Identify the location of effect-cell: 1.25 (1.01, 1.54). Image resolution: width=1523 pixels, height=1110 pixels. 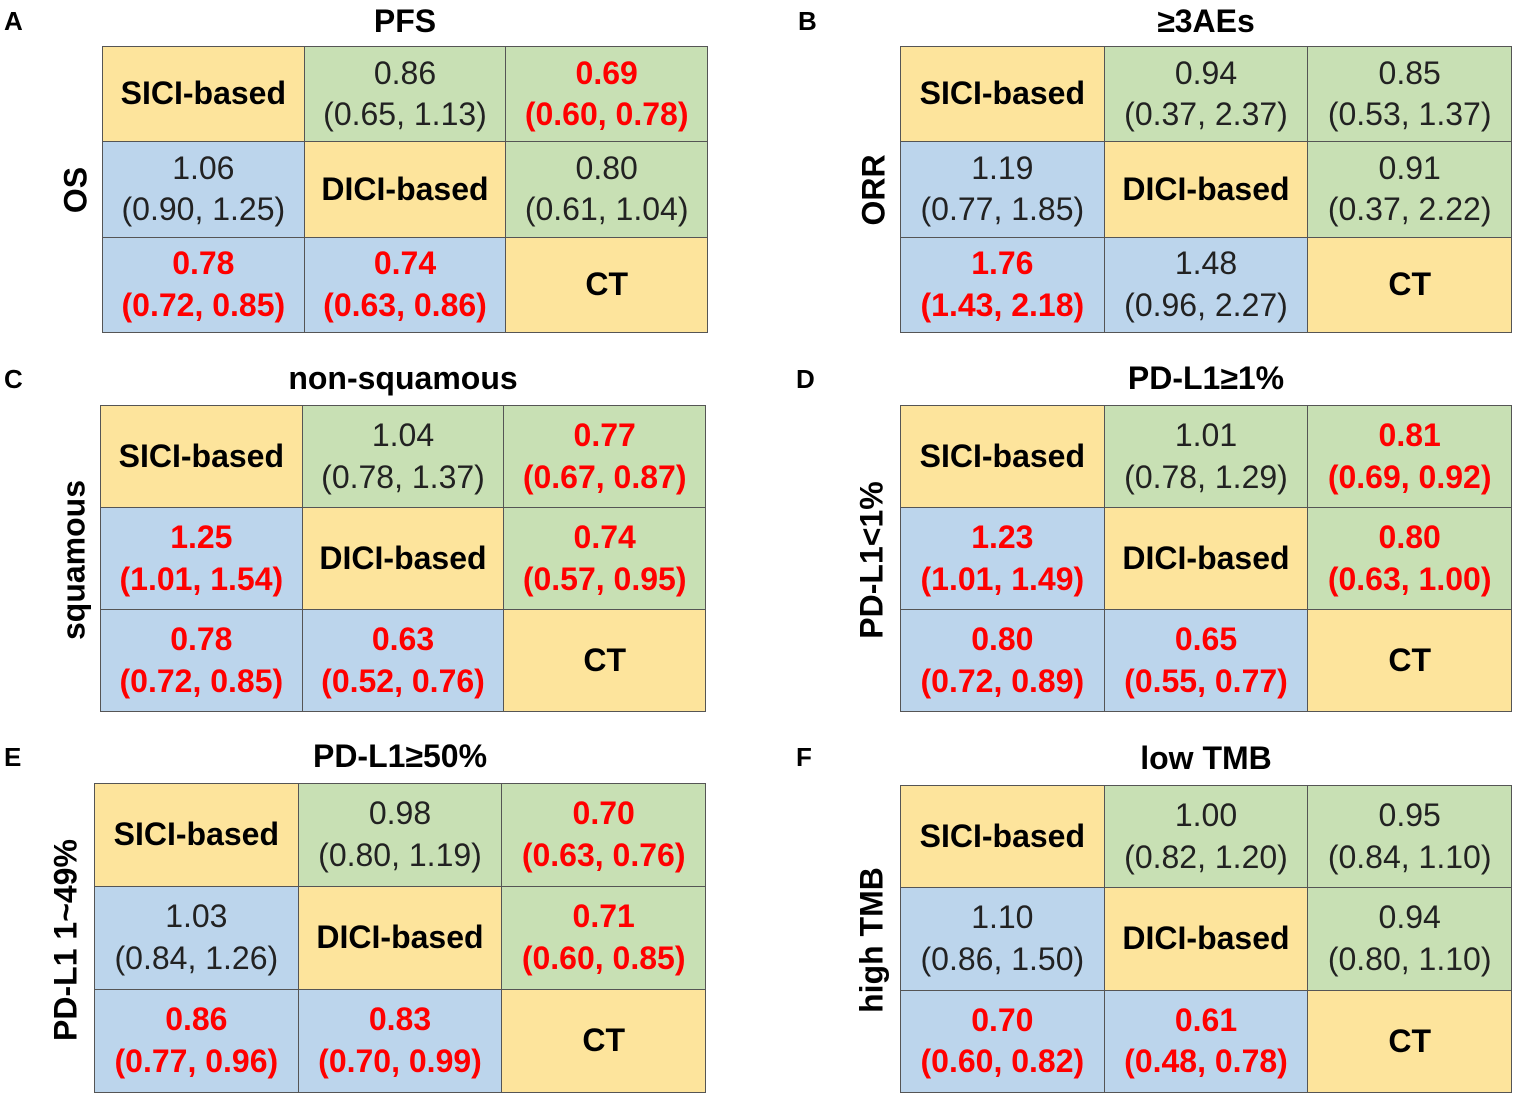
(201, 558).